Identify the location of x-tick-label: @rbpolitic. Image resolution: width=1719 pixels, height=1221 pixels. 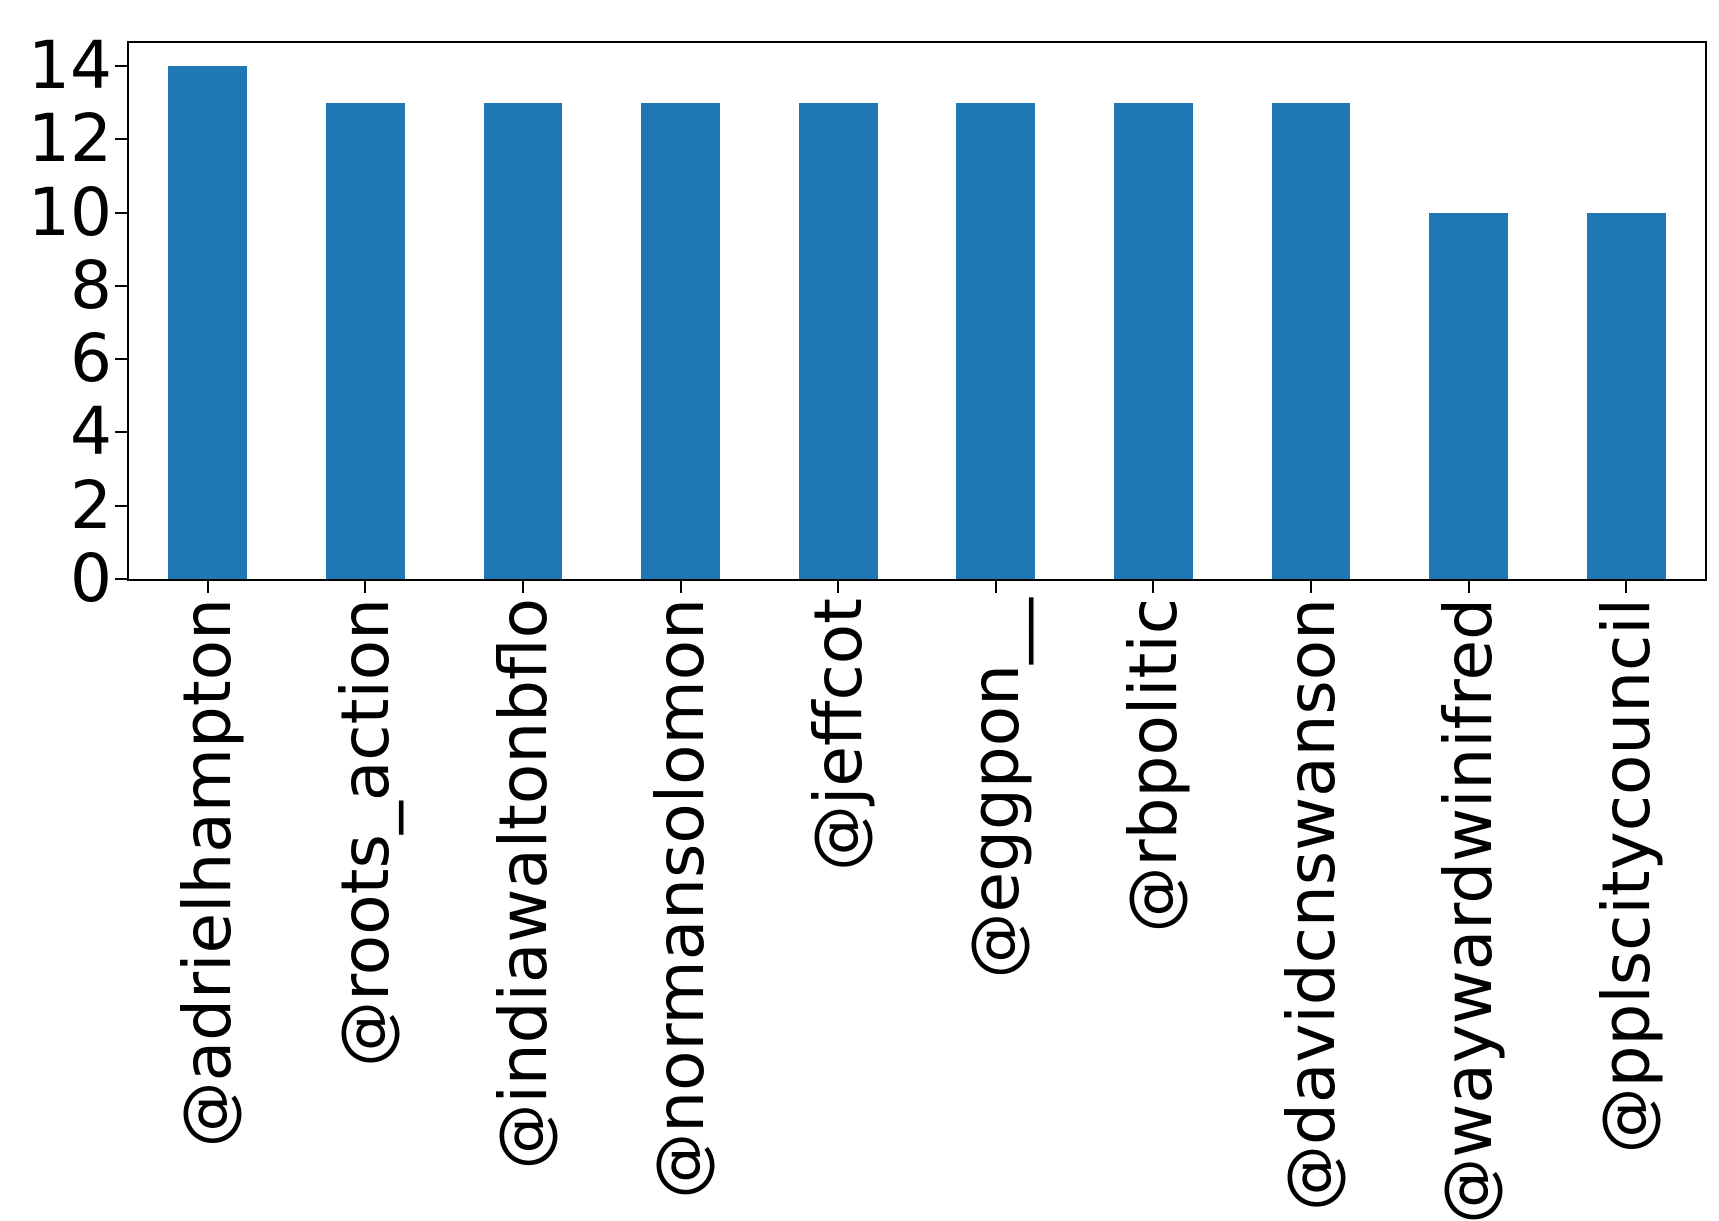
(1153, 765).